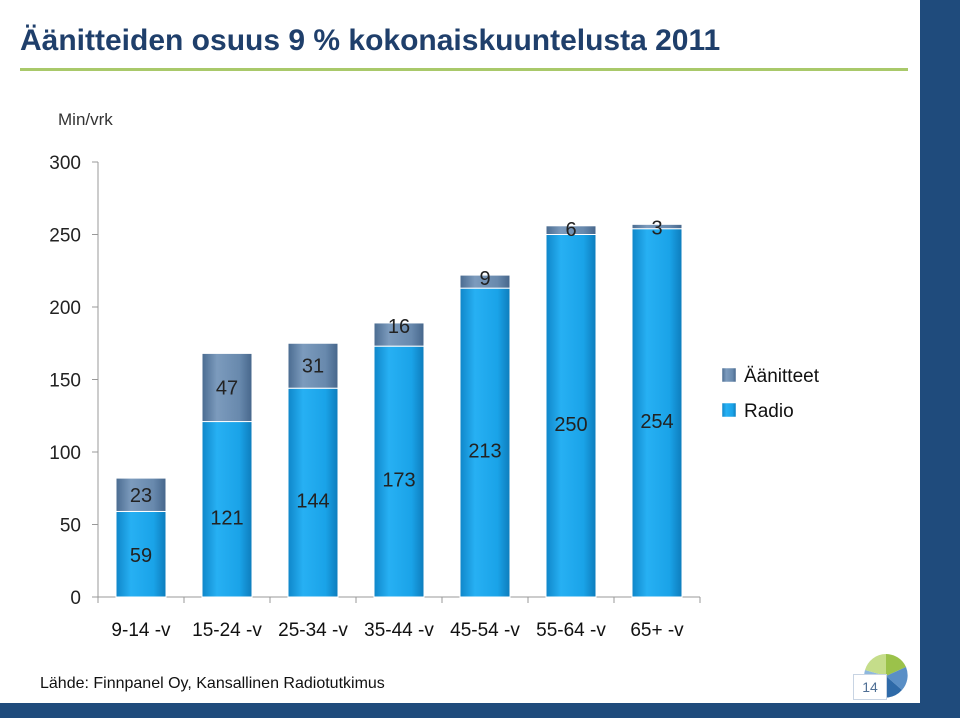 The image size is (960, 718). Describe the element at coordinates (484, 452) in the screenshot. I see `data-label-radio: 213` at that location.